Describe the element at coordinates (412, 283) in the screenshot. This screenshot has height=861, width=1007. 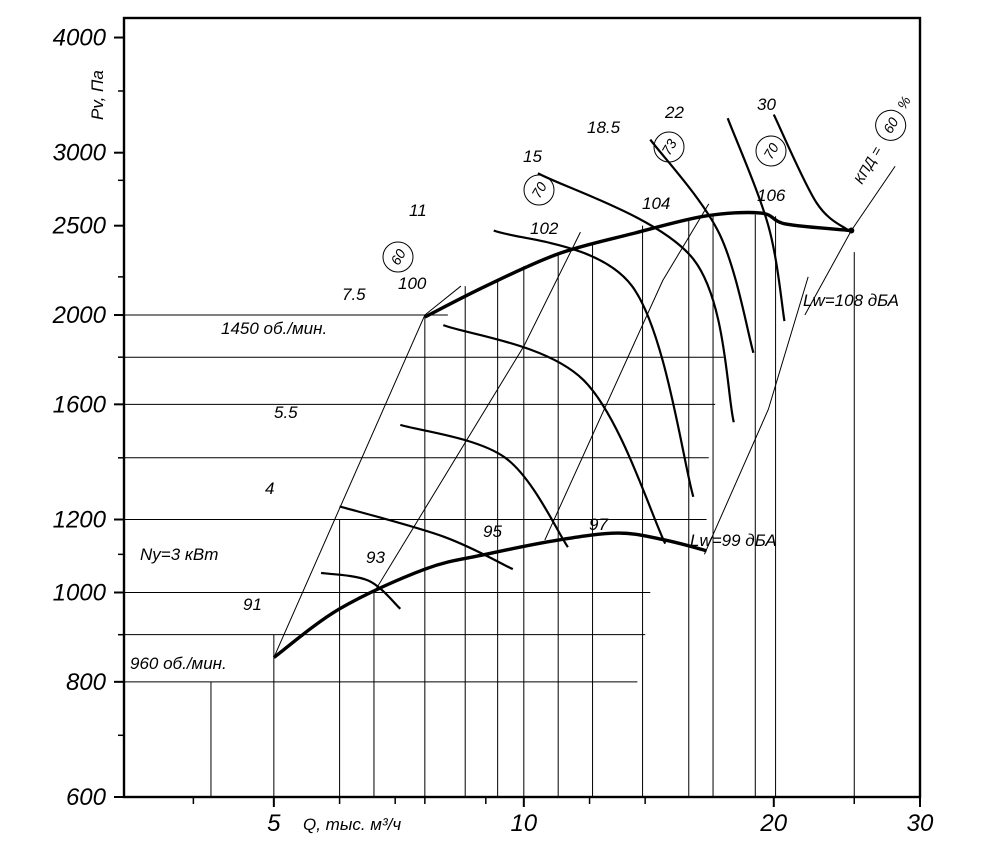
I see `noise-label-100: 100` at that location.